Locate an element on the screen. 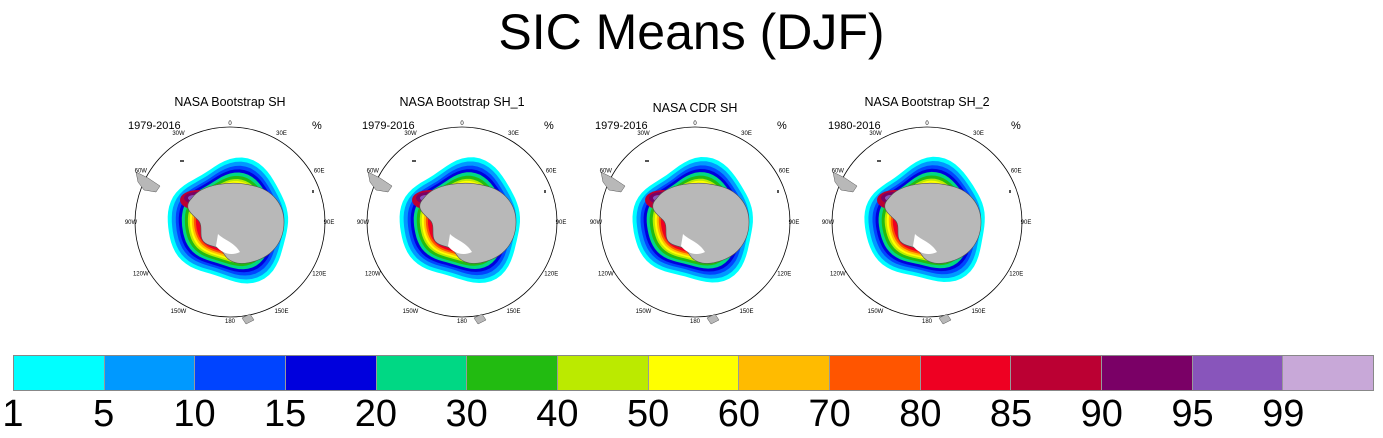 Image resolution: width=1383 pixels, height=438 pixels. colorbar-tick-label: 80 is located at coordinates (920, 414).